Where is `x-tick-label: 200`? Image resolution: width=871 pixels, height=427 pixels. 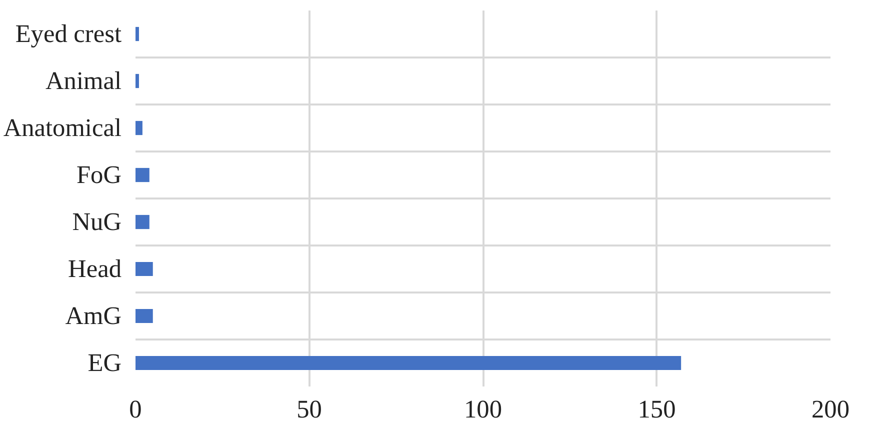
x-tick-label: 200 is located at coordinates (831, 410).